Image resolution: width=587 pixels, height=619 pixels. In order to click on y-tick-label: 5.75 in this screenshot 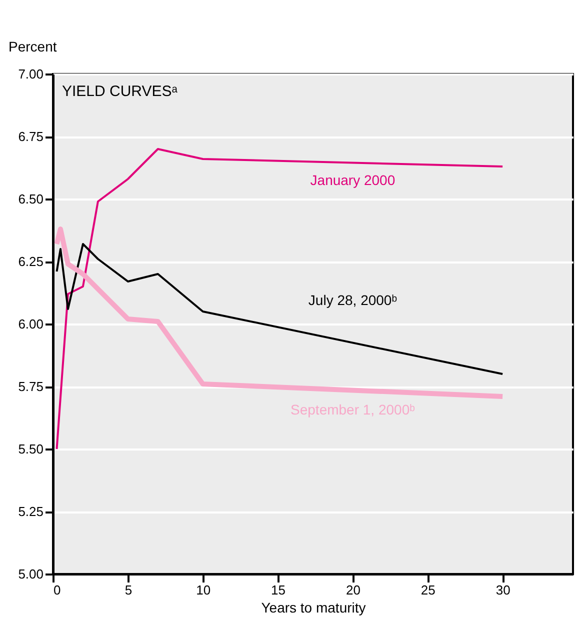, I will do `click(31, 386)`.